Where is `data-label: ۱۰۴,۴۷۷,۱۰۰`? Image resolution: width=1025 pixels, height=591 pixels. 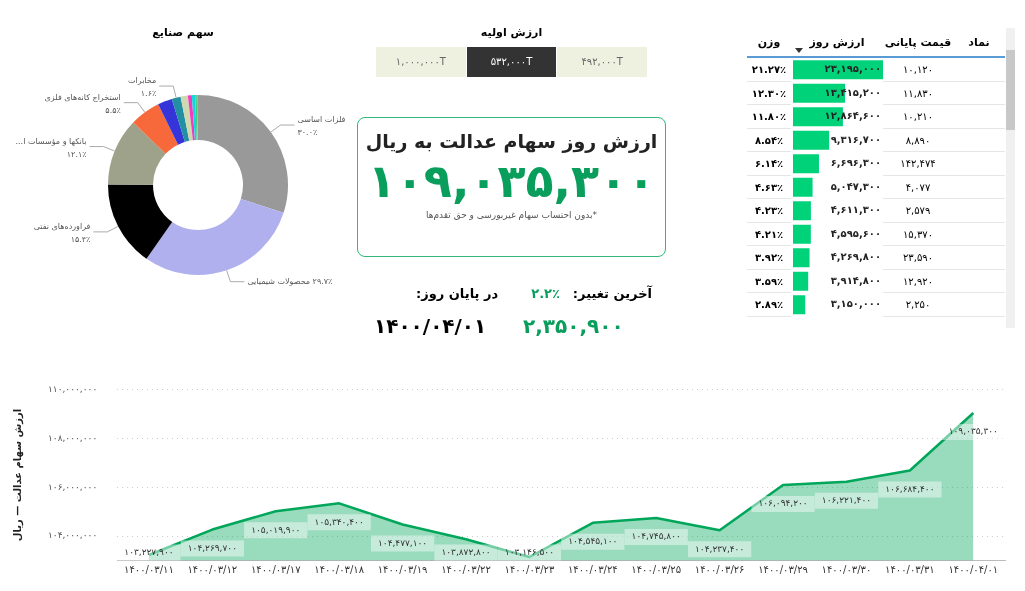 data-label: ۱۰۴,۴۷۷,۱۰۰ is located at coordinates (402, 542).